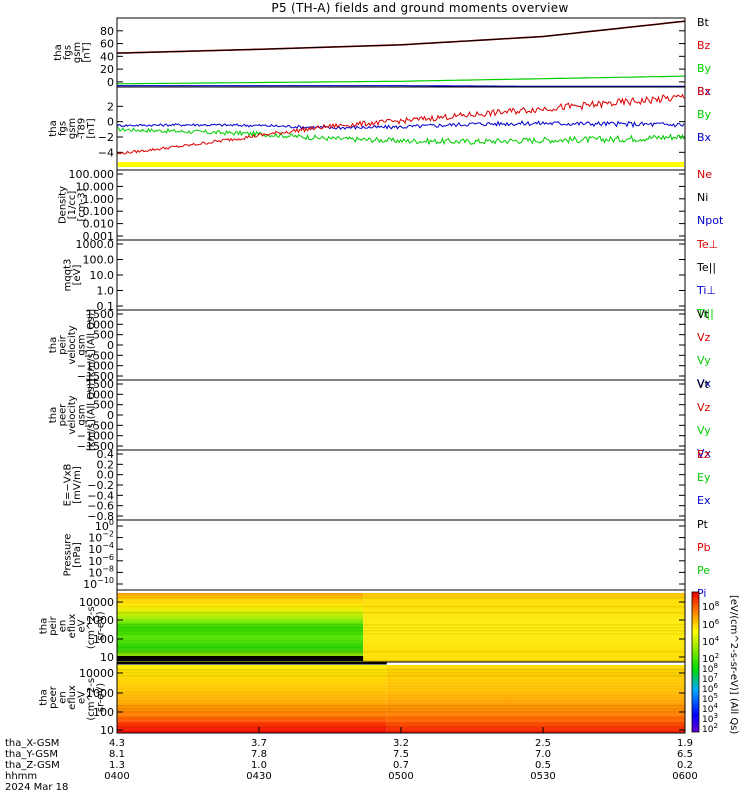 This screenshot has height=800, width=750. Describe the element at coordinates (72, 626) in the screenshot. I see `y-axis-label-line: eflux` at that location.